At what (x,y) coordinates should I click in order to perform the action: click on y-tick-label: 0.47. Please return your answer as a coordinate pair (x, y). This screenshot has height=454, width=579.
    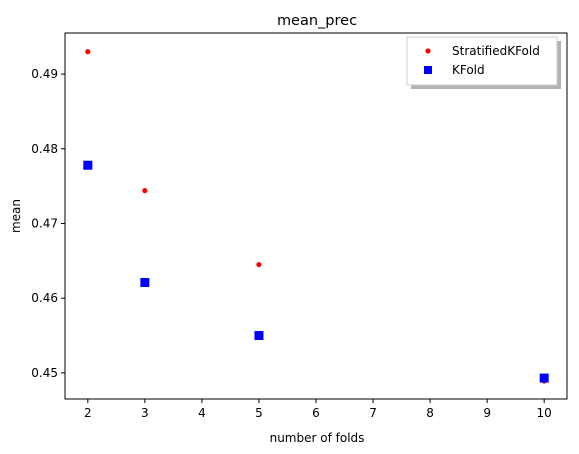
    Looking at the image, I should click on (44, 223).